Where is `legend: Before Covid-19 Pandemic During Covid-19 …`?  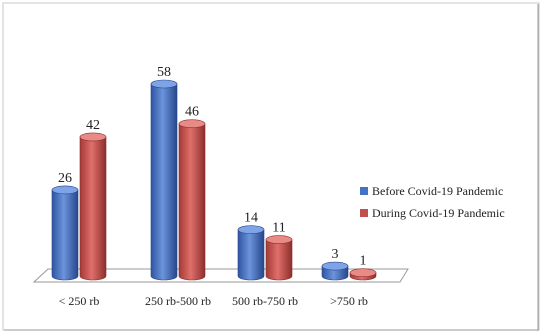 legend: Before Covid-19 Pandemic During Covid-19 … is located at coordinates (432, 202).